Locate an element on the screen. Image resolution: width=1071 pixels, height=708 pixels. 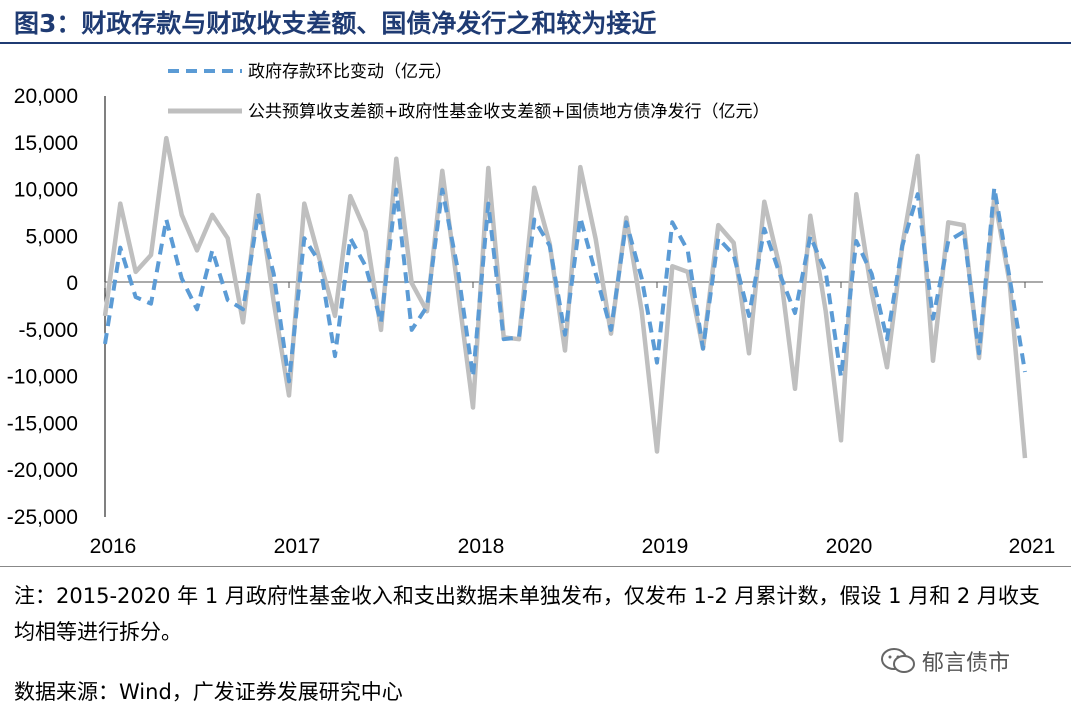
x-tick-label: 2020 is located at coordinates (849, 546).